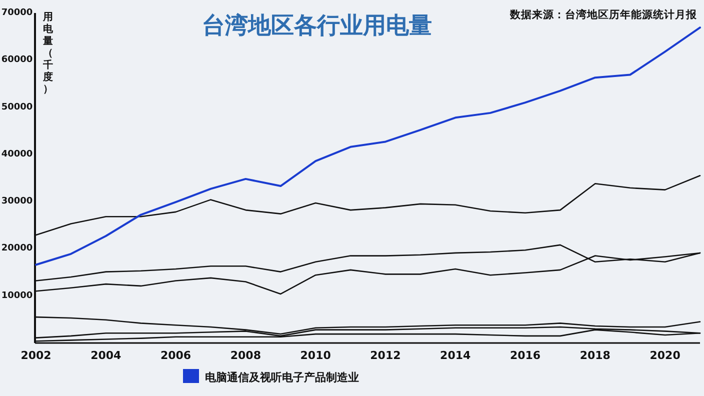 The height and width of the screenshot is (396, 704). What do you see at coordinates (317, 25) in the screenshot?
I see `chart-title: 台湾地区各行业用电量` at bounding box center [317, 25].